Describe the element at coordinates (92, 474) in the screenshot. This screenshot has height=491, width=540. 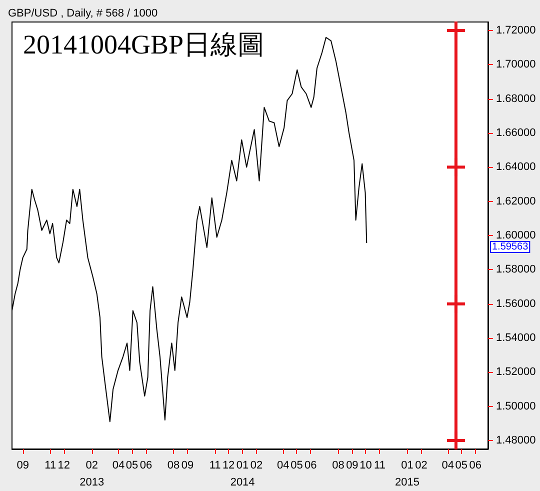
I see `x-tick-label: 02 2013` at that location.